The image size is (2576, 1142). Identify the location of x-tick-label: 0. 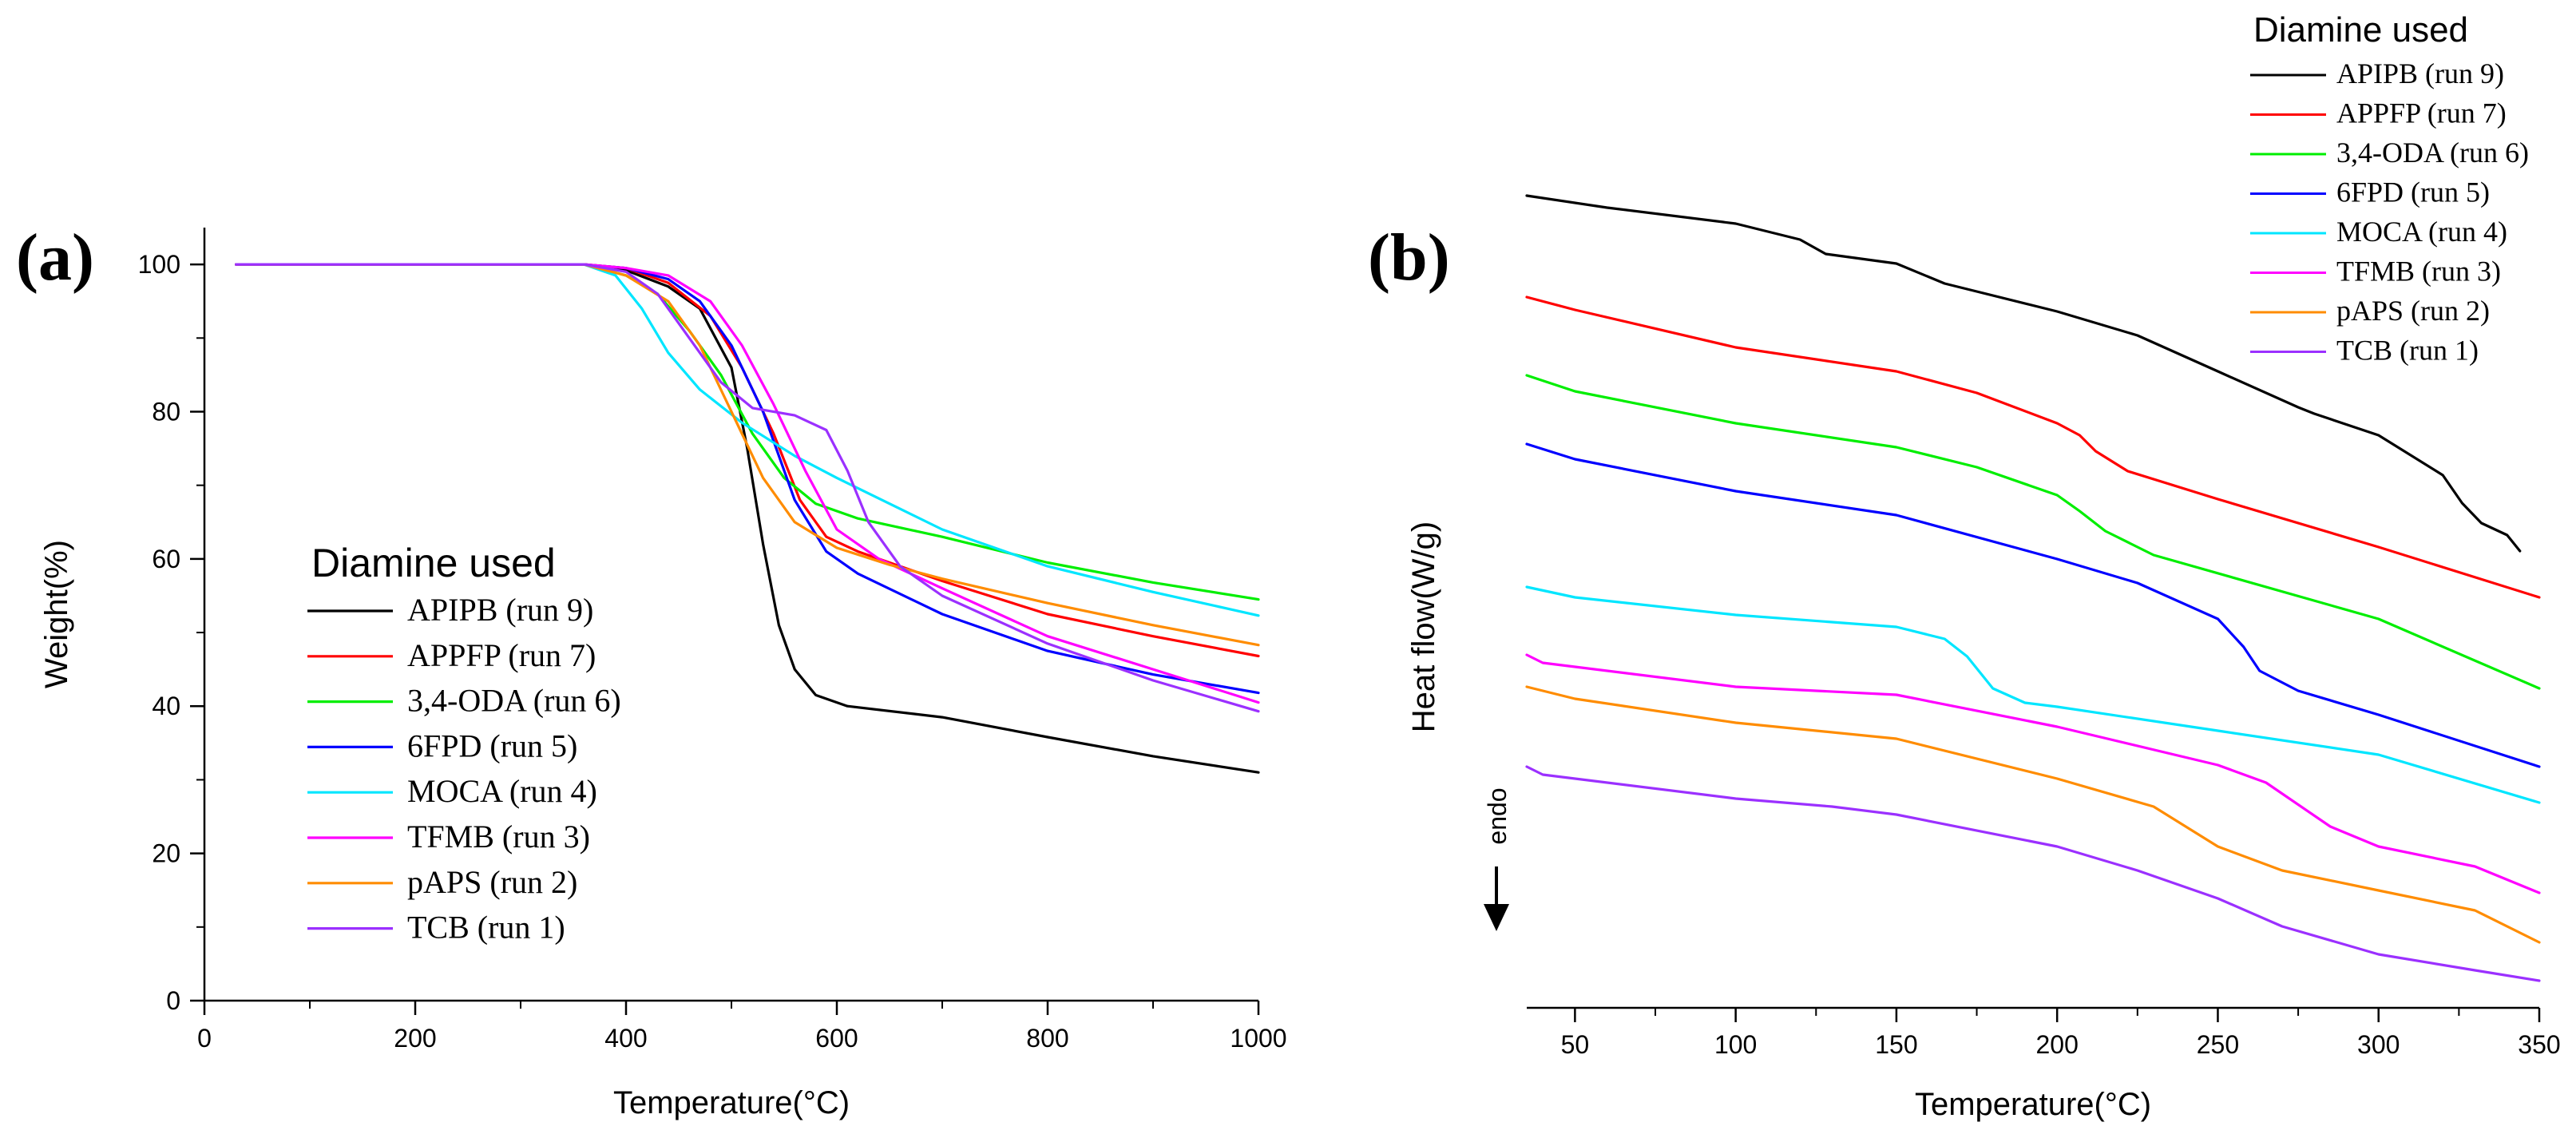
(204, 1038).